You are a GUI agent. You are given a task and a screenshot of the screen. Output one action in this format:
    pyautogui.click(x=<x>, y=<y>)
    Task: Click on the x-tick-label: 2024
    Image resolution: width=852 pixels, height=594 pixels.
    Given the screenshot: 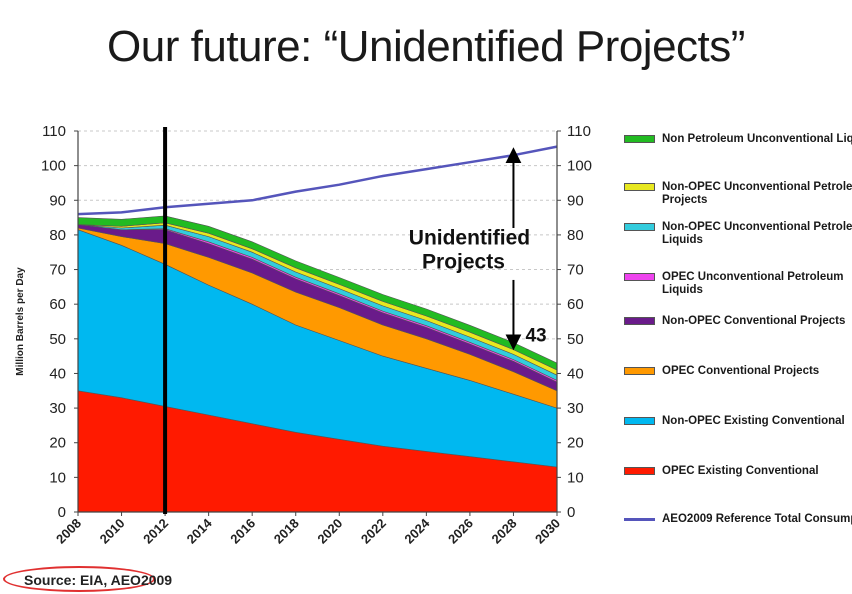 What is the action you would take?
    pyautogui.click(x=417, y=531)
    